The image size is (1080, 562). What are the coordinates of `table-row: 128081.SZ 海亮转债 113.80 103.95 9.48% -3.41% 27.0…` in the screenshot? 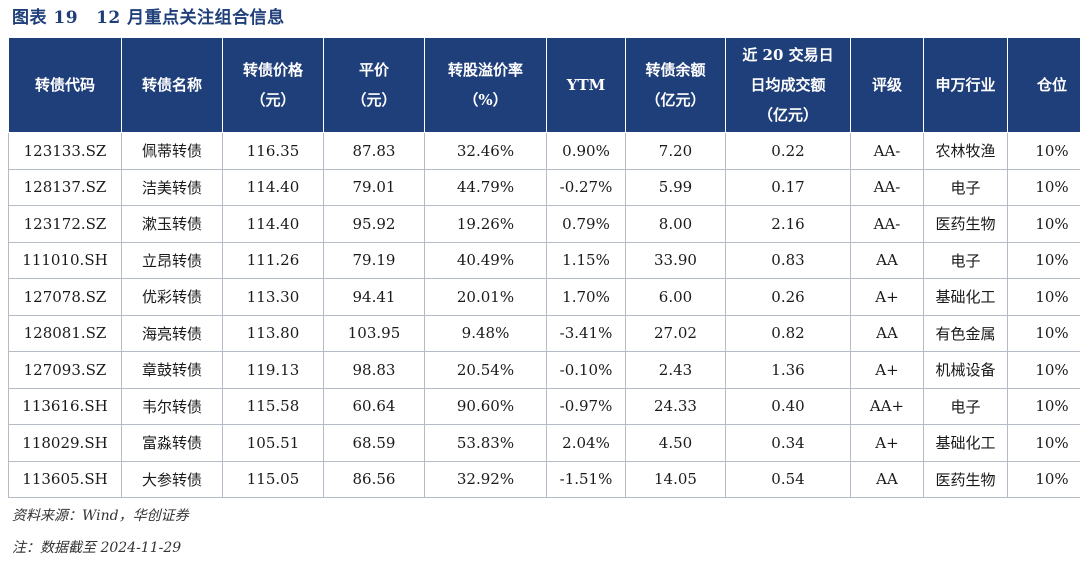 It's located at (544, 333).